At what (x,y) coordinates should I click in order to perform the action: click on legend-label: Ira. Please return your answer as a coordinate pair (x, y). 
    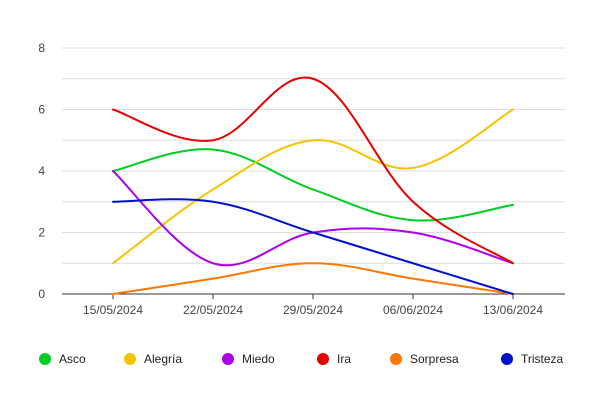
    Looking at the image, I should click on (344, 359).